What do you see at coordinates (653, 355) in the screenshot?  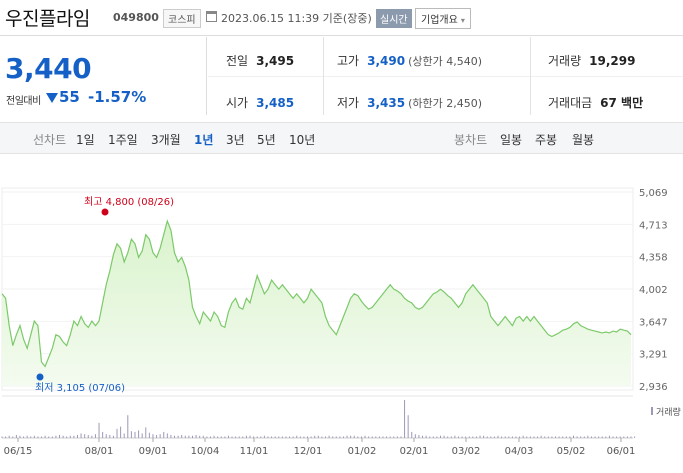 I see `y-tick-label: 3,291` at bounding box center [653, 355].